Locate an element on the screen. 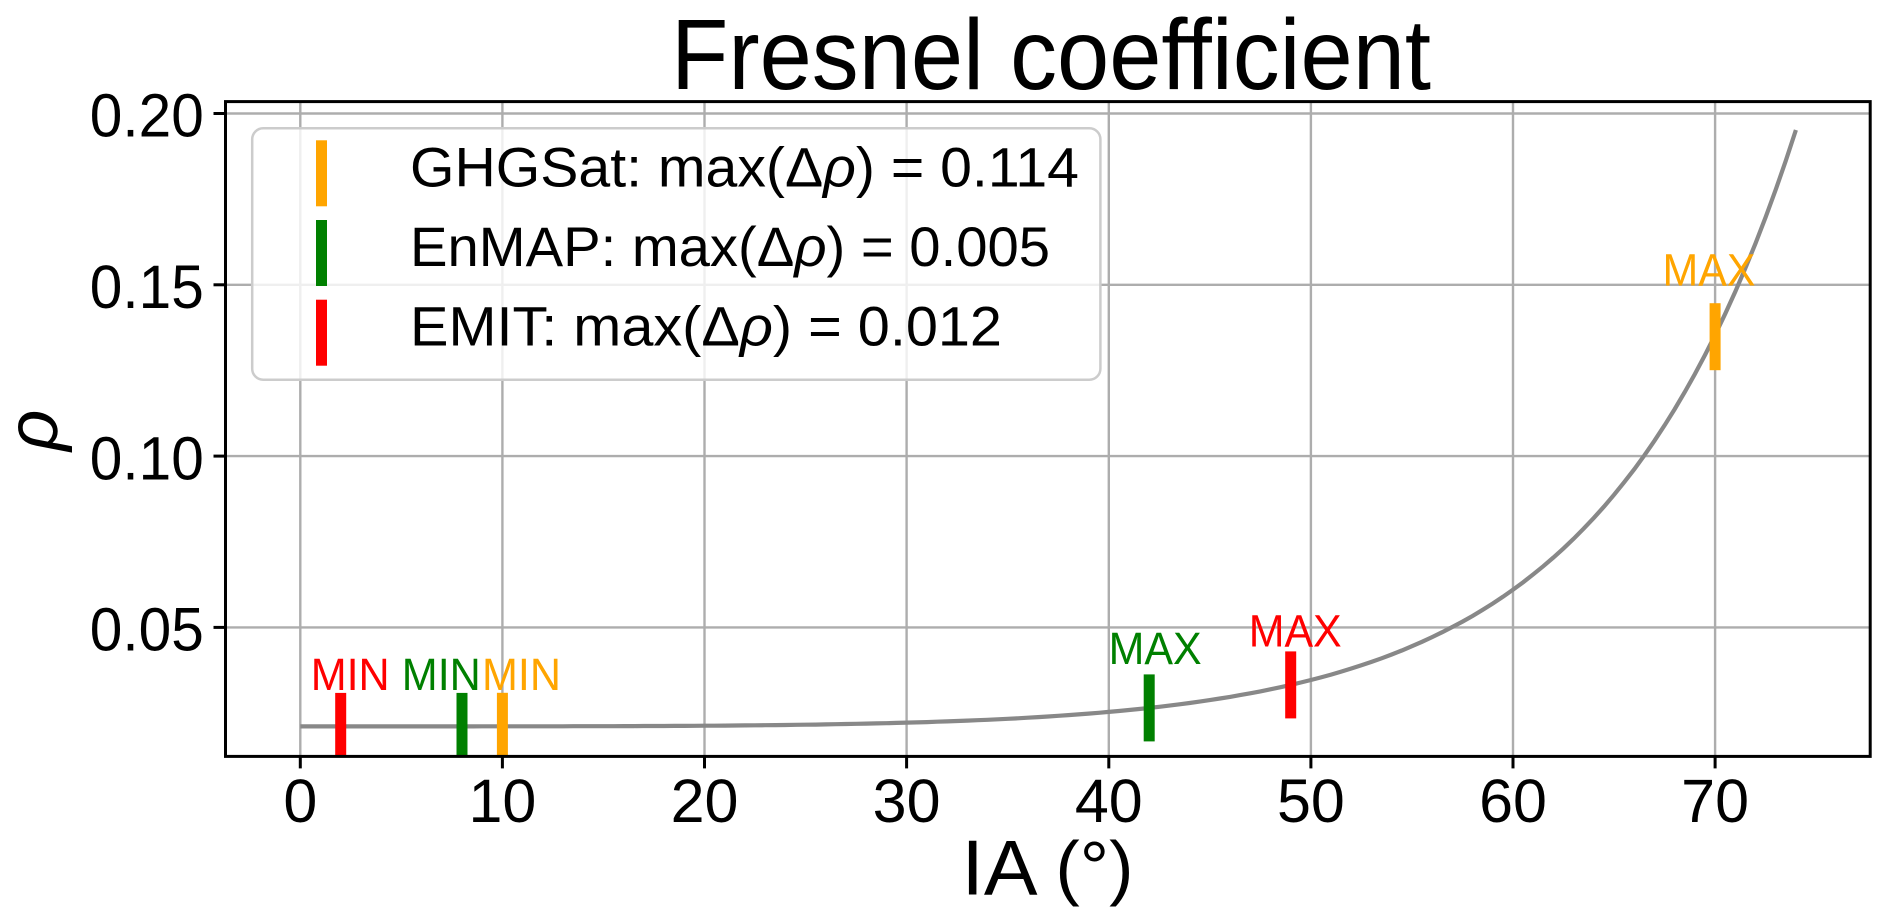 This screenshot has height=924, width=1892. svg-text: 0.20 is located at coordinates (147, 116).